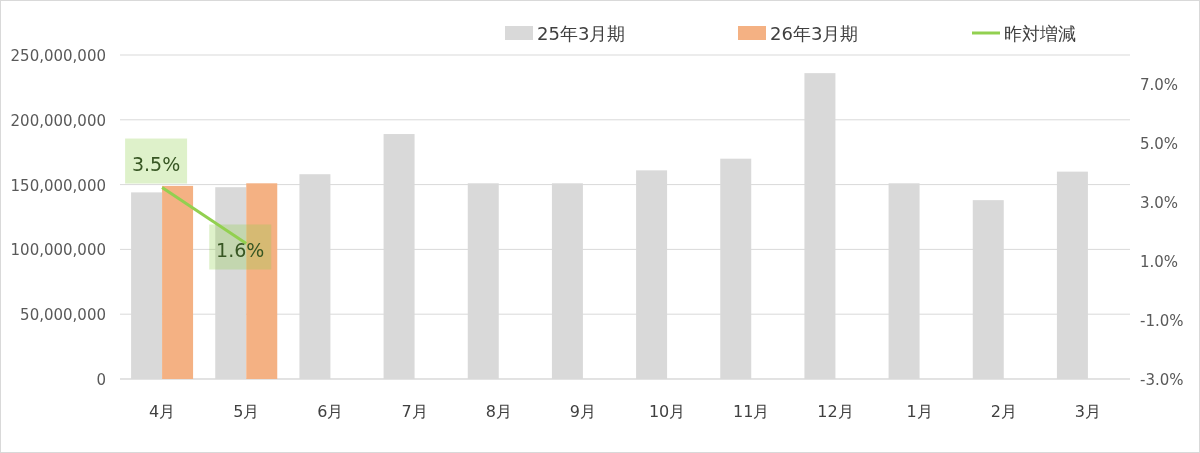 This screenshot has height=453, width=1200. I want to click on x-tick-label: 7月, so click(414, 411).